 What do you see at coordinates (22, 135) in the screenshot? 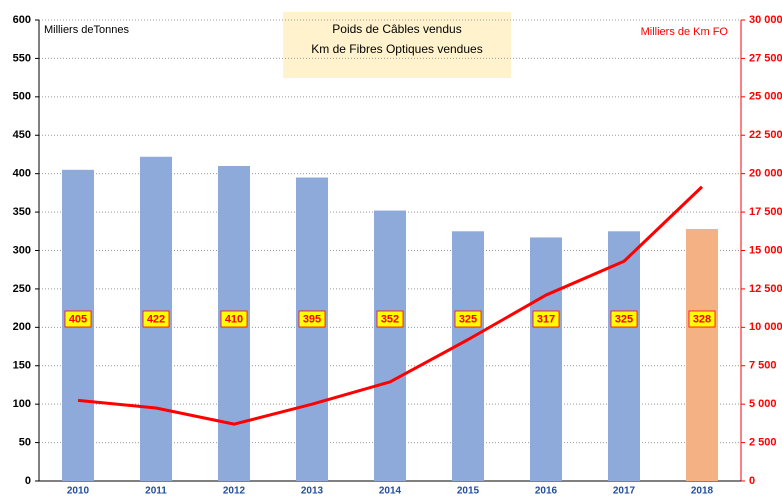
I see `y-tick-label: 450` at bounding box center [22, 135].